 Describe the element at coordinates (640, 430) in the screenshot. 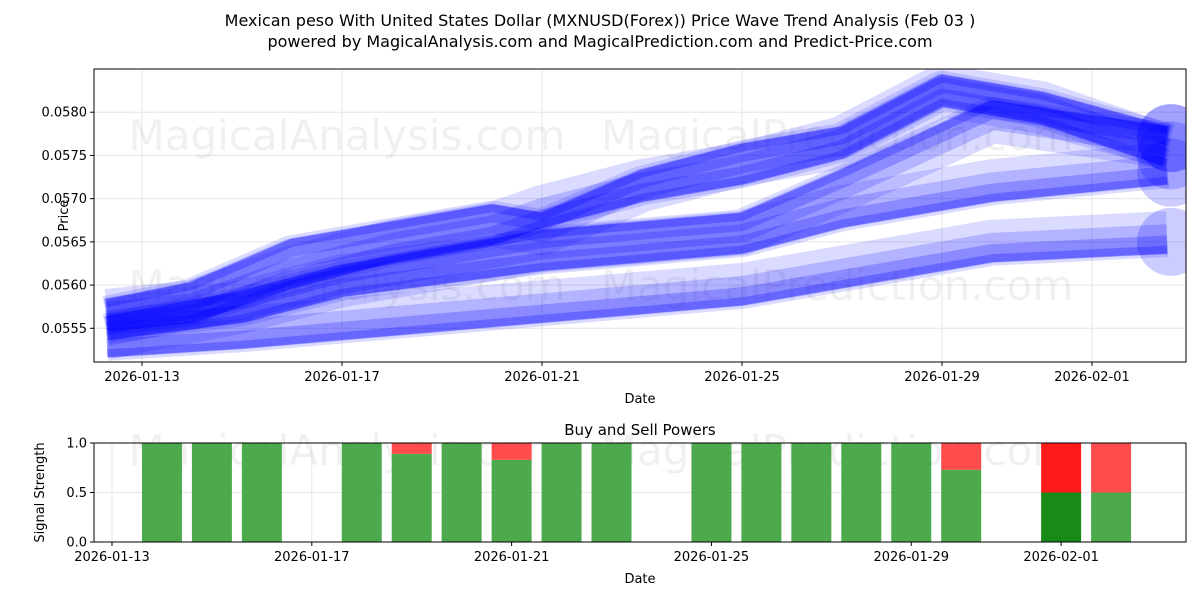

I see `subplot-title: Buy and Sell Powers` at that location.